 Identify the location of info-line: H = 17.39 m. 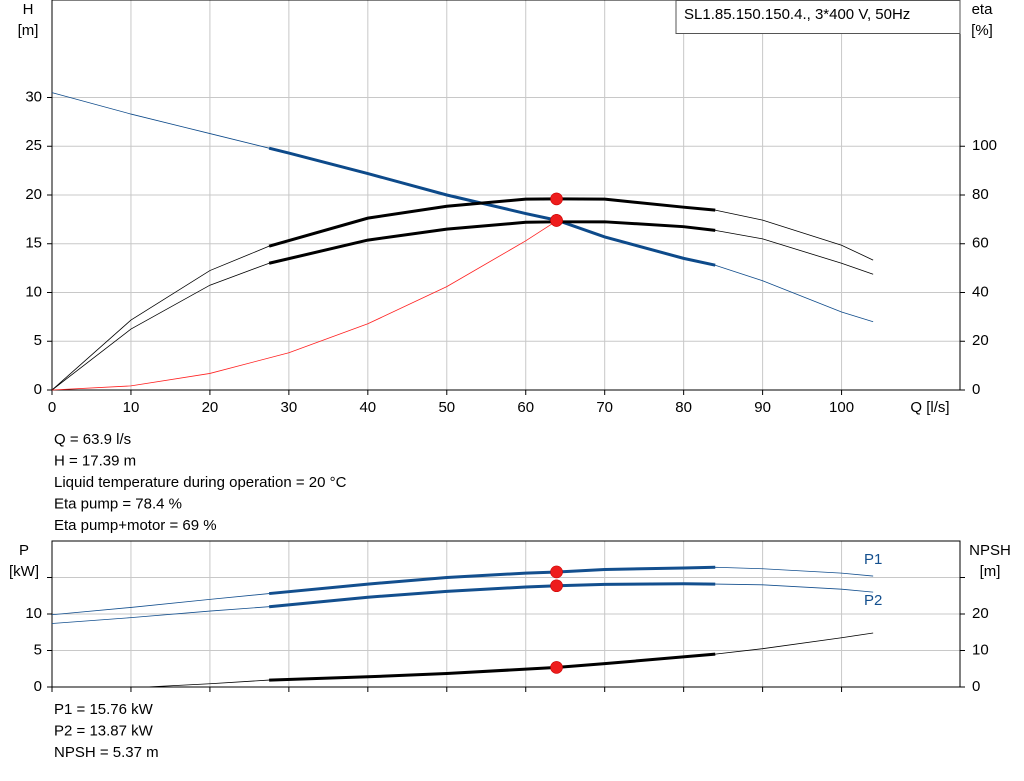
(95, 460).